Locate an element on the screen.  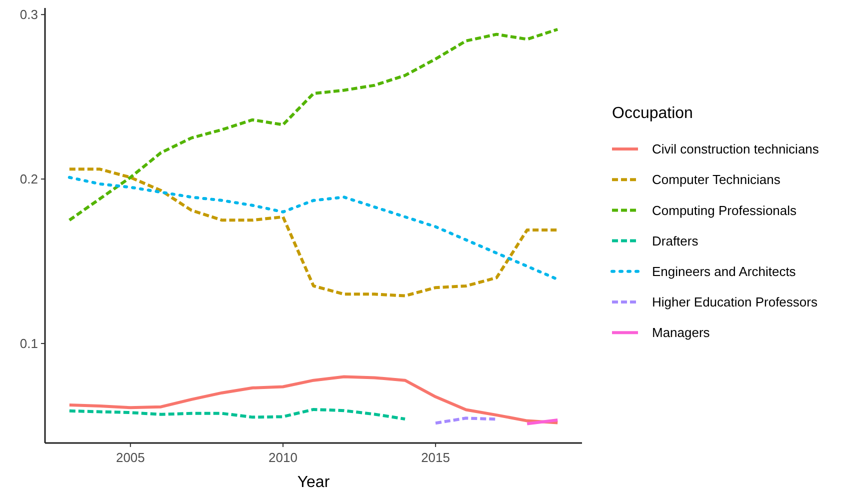
legend-label: Civil construction technicians is located at coordinates (736, 149).